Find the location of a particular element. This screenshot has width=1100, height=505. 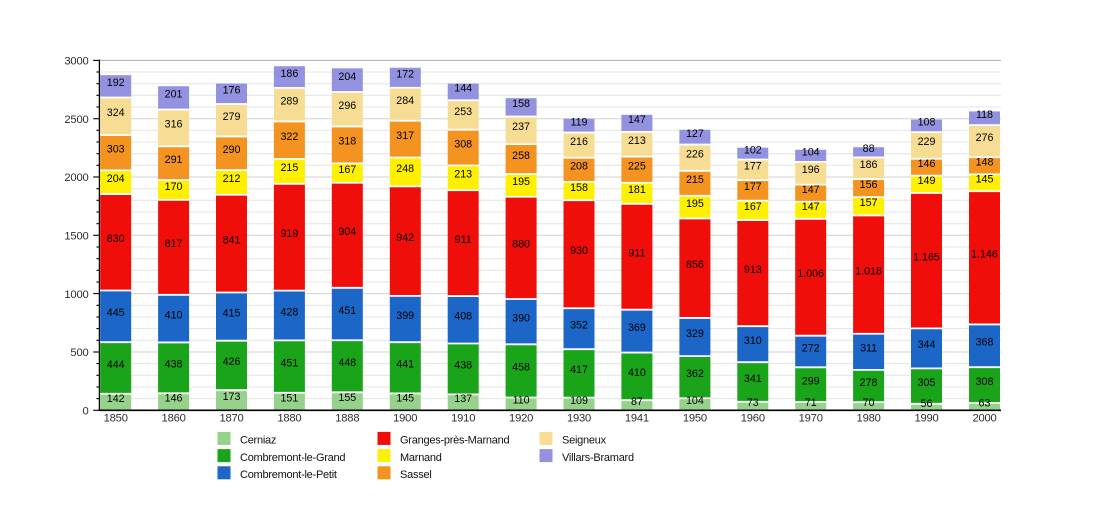

svg-text: 1930 is located at coordinates (579, 419).